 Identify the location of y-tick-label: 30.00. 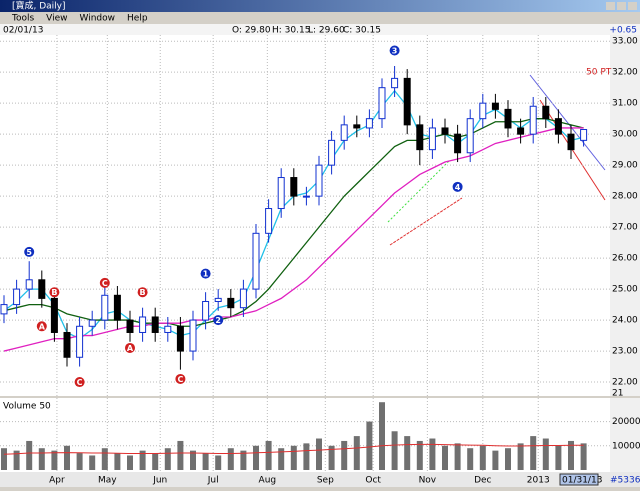
(625, 135).